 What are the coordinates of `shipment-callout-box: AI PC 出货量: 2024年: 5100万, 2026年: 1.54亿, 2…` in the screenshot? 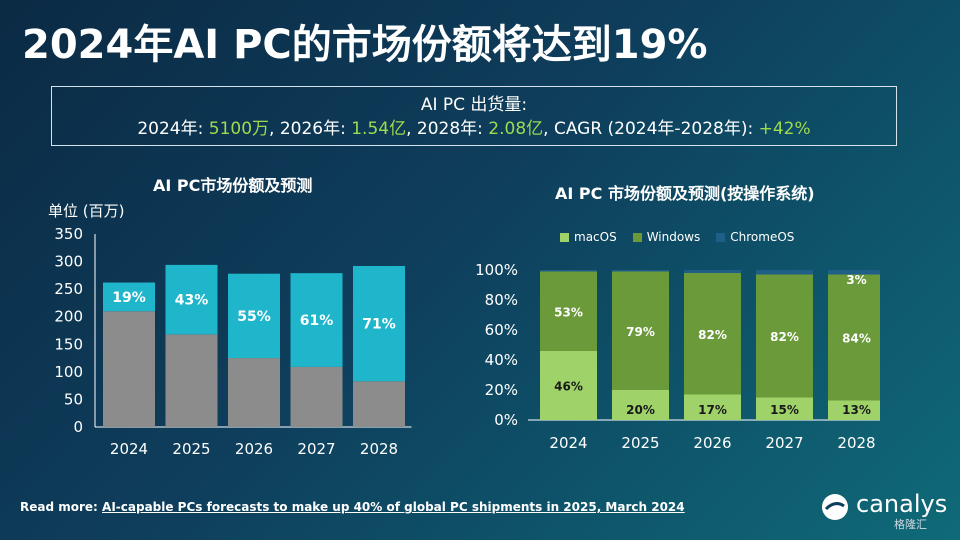 It's located at (474, 116).